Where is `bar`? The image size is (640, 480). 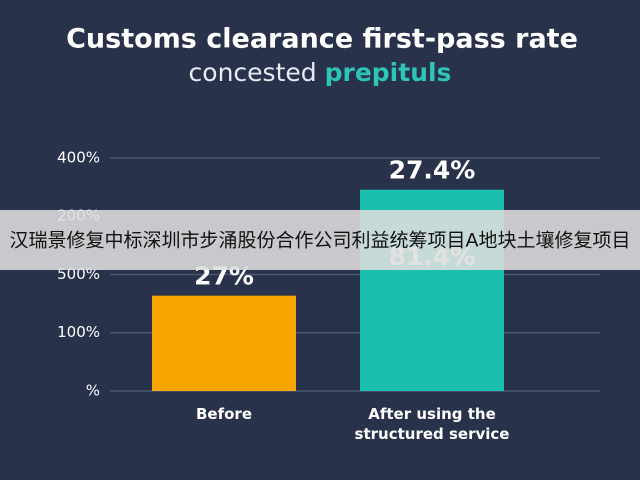
bar is located at coordinates (224, 343).